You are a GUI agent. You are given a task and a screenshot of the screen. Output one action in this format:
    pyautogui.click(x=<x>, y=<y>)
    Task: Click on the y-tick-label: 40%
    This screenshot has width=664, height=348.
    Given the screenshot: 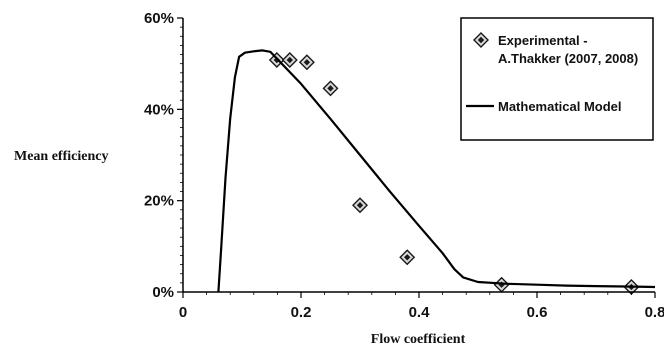 What is the action you would take?
    pyautogui.click(x=159, y=109)
    